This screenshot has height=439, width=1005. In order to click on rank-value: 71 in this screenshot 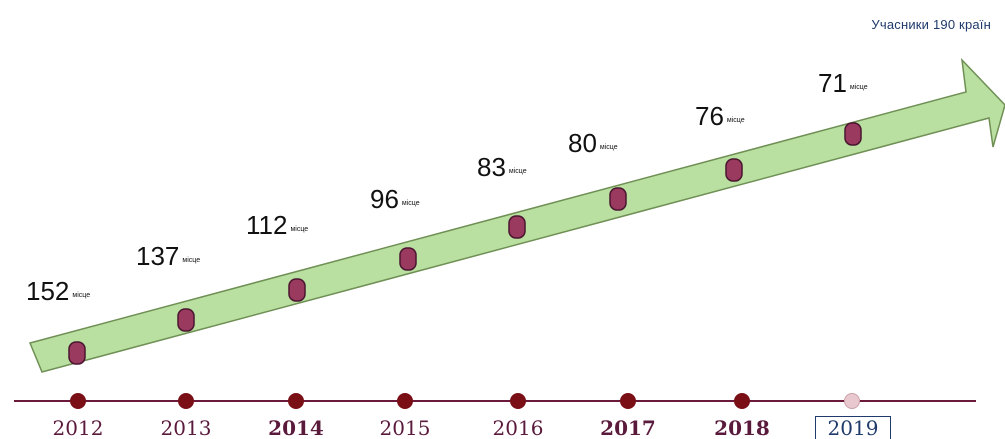, I will do `click(832, 83)`.